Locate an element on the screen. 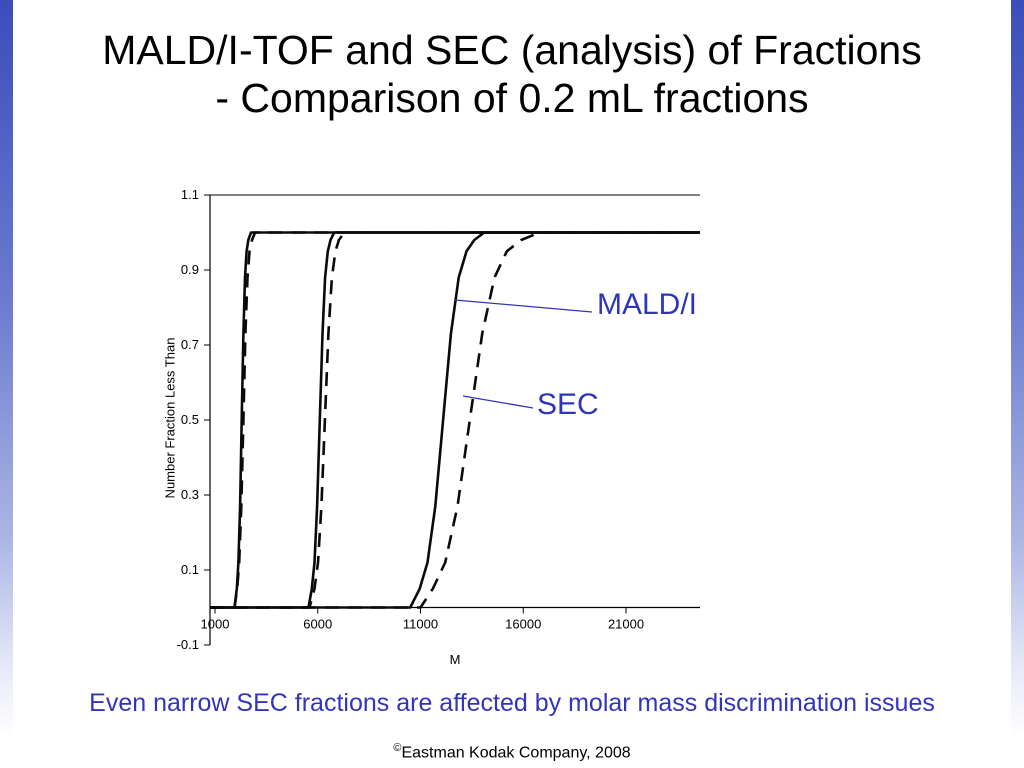  svg-text: 0.1 is located at coordinates (190, 569).